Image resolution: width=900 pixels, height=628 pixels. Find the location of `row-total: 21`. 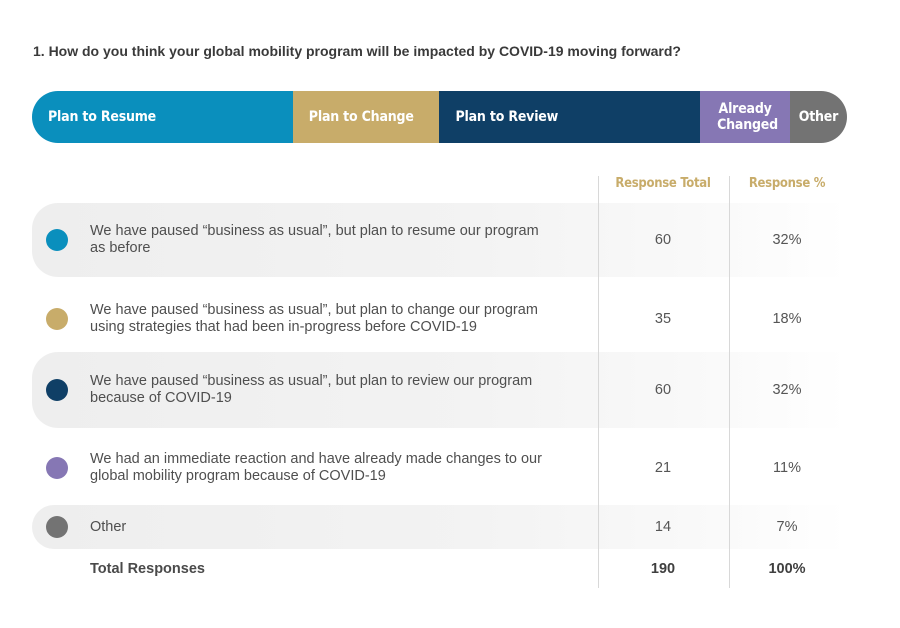

row-total: 21 is located at coordinates (663, 468).